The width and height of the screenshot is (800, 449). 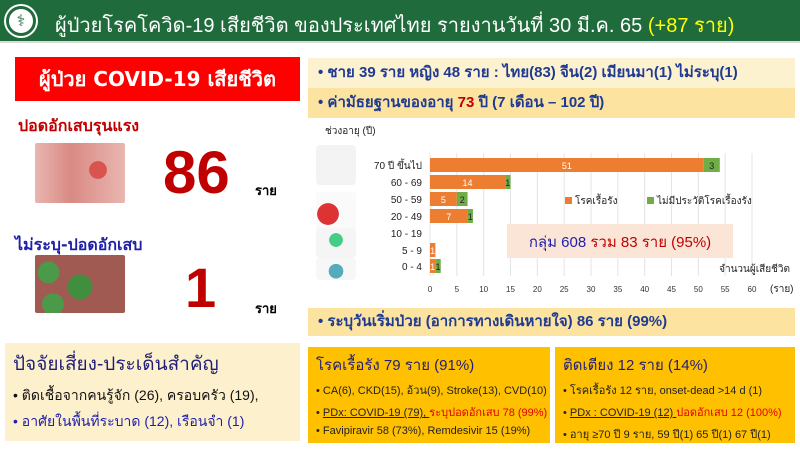 What do you see at coordinates (79, 244) in the screenshot?
I see `unspecified-label: ไม่ระบุ-ปอดอักเสบ` at bounding box center [79, 244].